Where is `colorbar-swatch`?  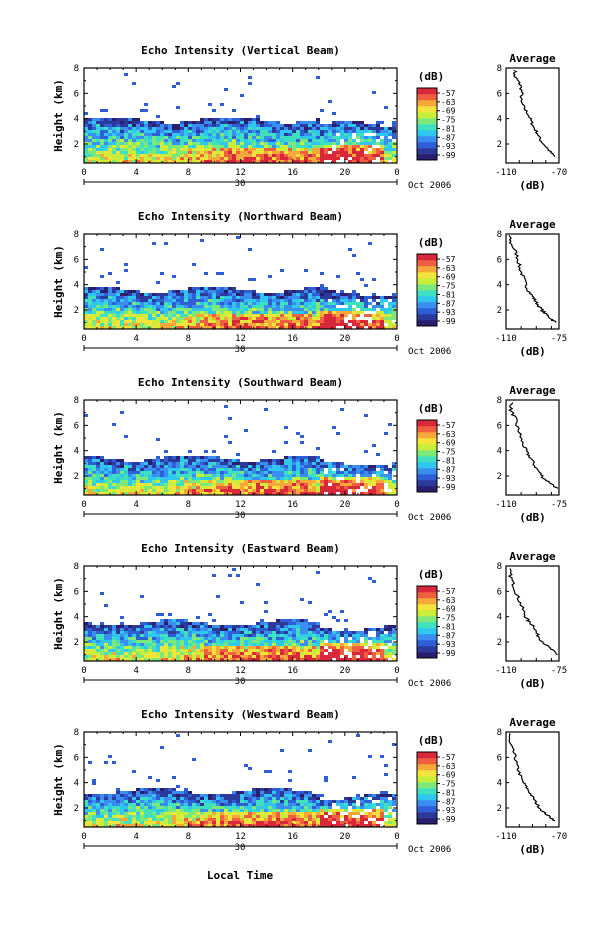 colorbar-swatch is located at coordinates (427, 145).